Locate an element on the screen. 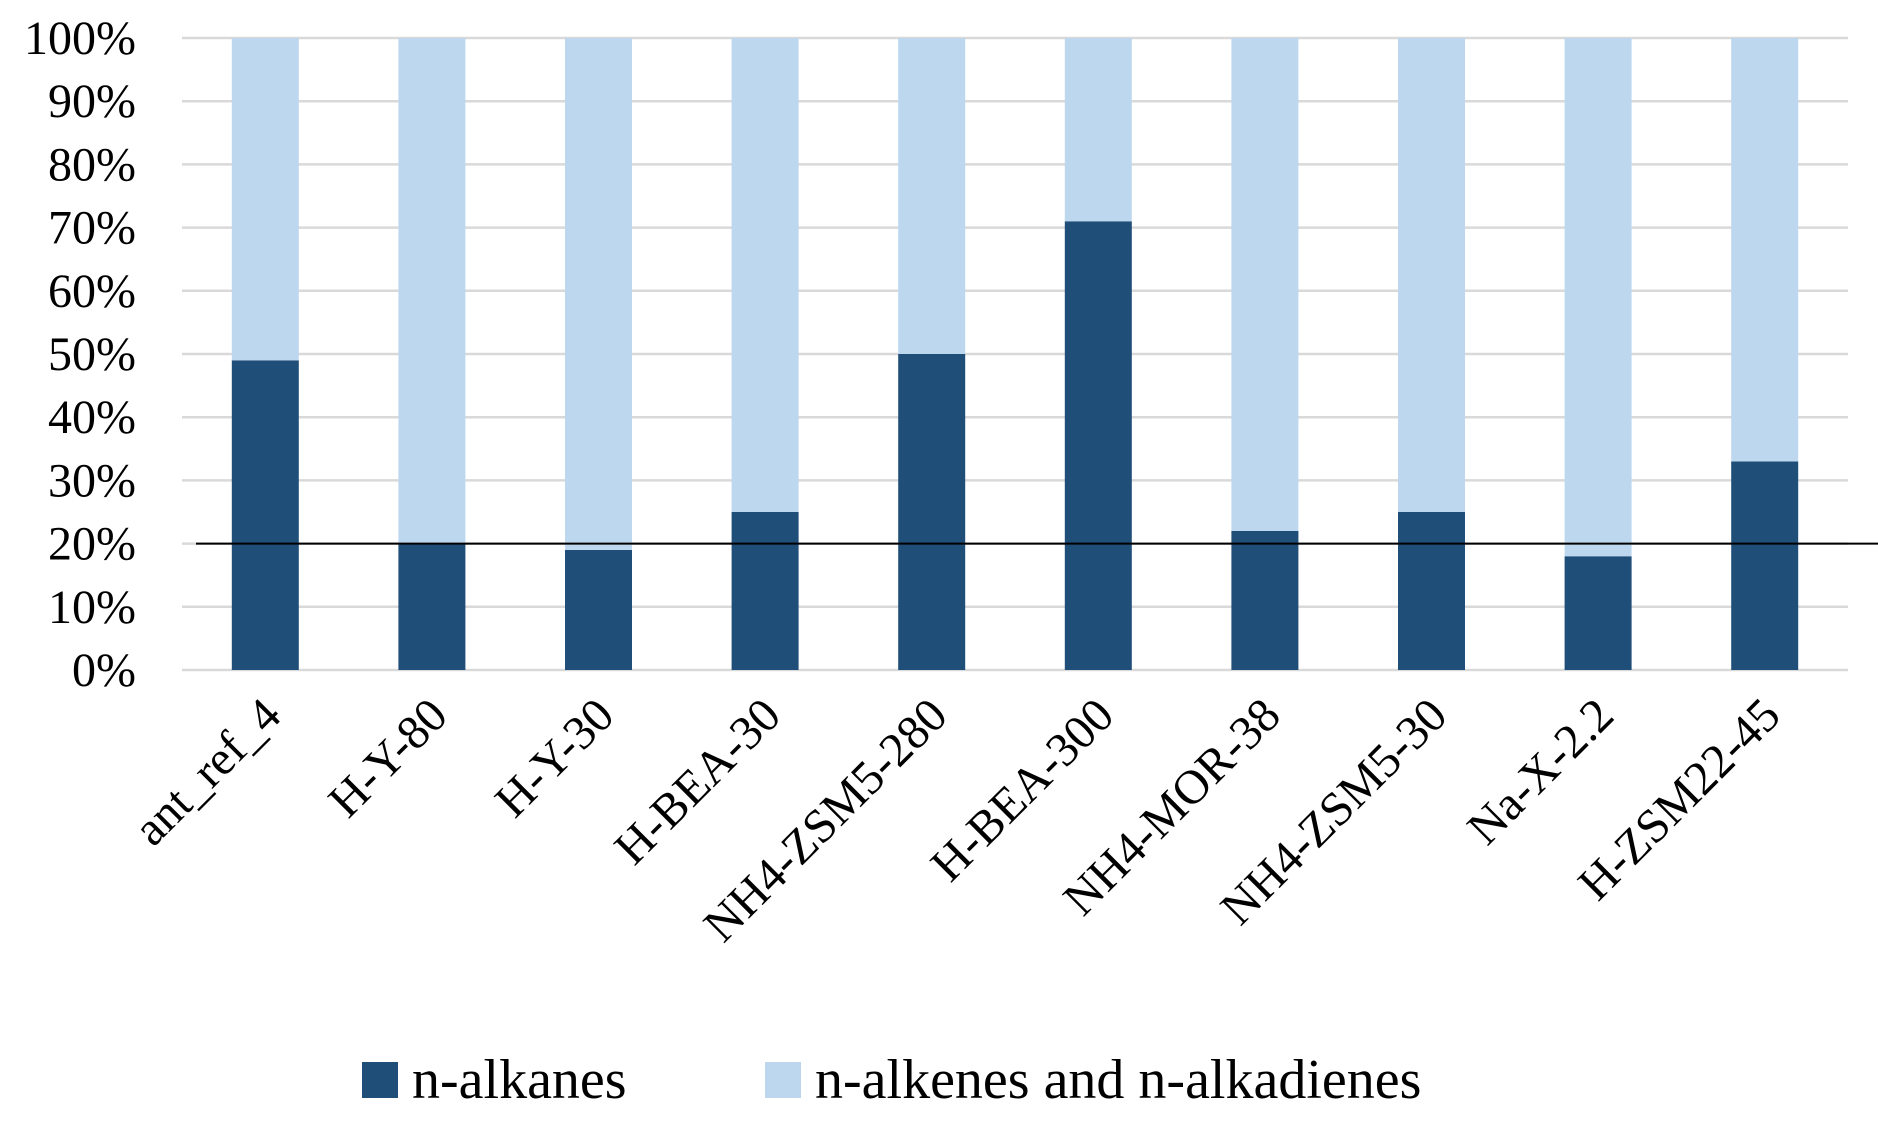 This screenshot has width=1878, height=1138. y-tick-label: 20% is located at coordinates (92, 544).